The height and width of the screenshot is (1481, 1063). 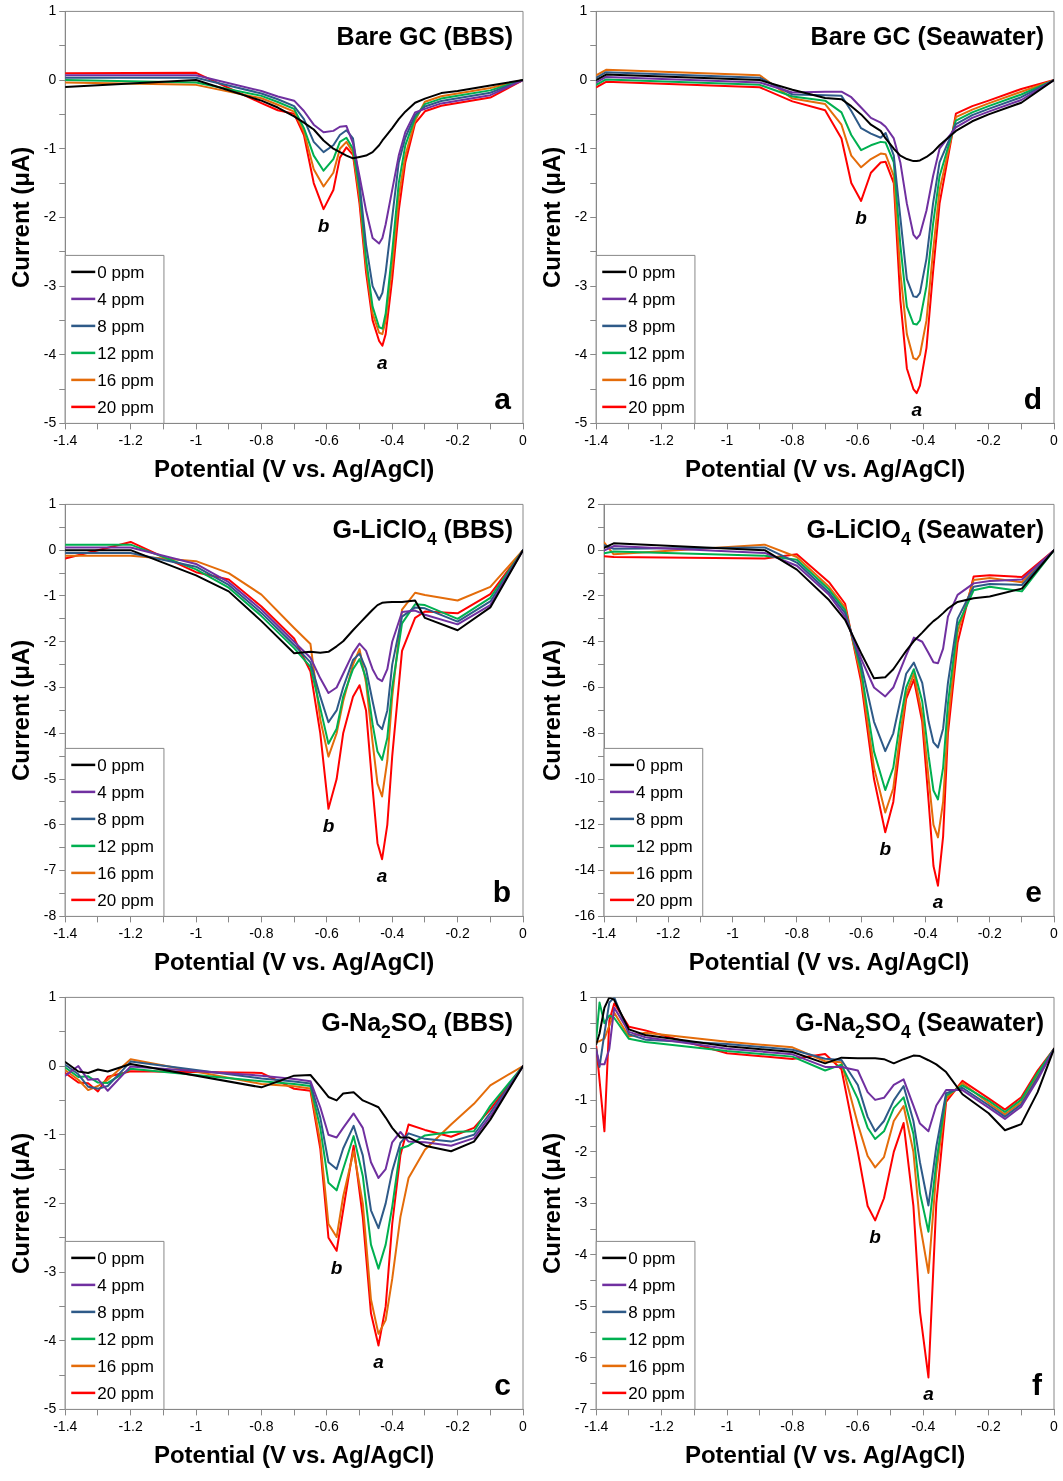 What do you see at coordinates (1033, 892) in the screenshot?
I see `annotation: e` at bounding box center [1033, 892].